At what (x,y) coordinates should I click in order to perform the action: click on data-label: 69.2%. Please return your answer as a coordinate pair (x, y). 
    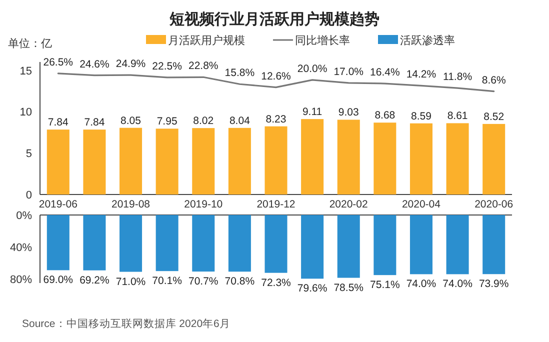
    Looking at the image, I should click on (95, 280).